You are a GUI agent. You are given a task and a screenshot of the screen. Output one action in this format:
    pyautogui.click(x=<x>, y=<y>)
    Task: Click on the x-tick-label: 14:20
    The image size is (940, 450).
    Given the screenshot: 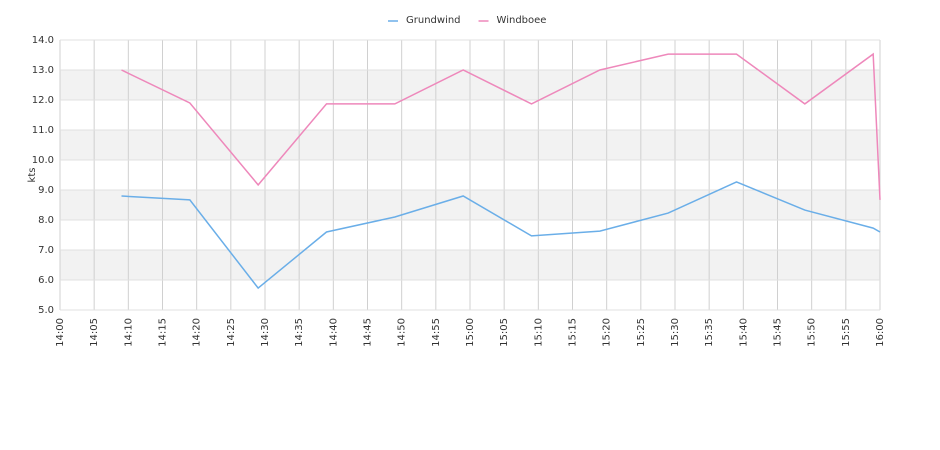 What is the action you would take?
    pyautogui.click(x=197, y=332)
    